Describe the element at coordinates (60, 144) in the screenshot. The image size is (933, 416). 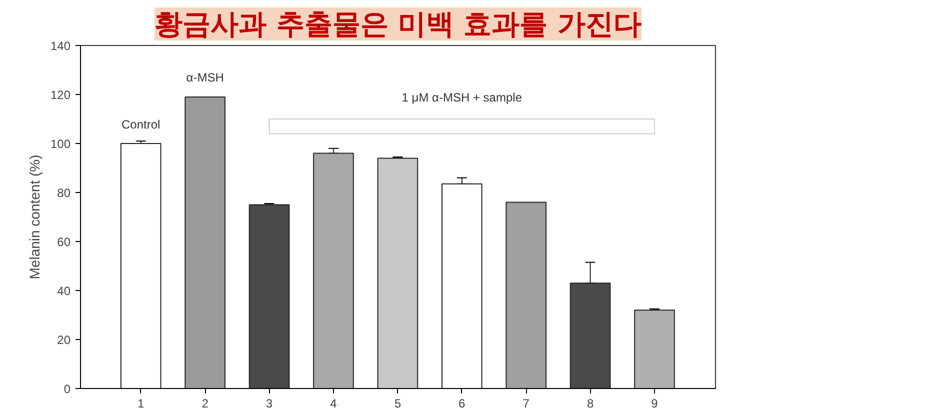
I see `y-tick-label: 100` at that location.